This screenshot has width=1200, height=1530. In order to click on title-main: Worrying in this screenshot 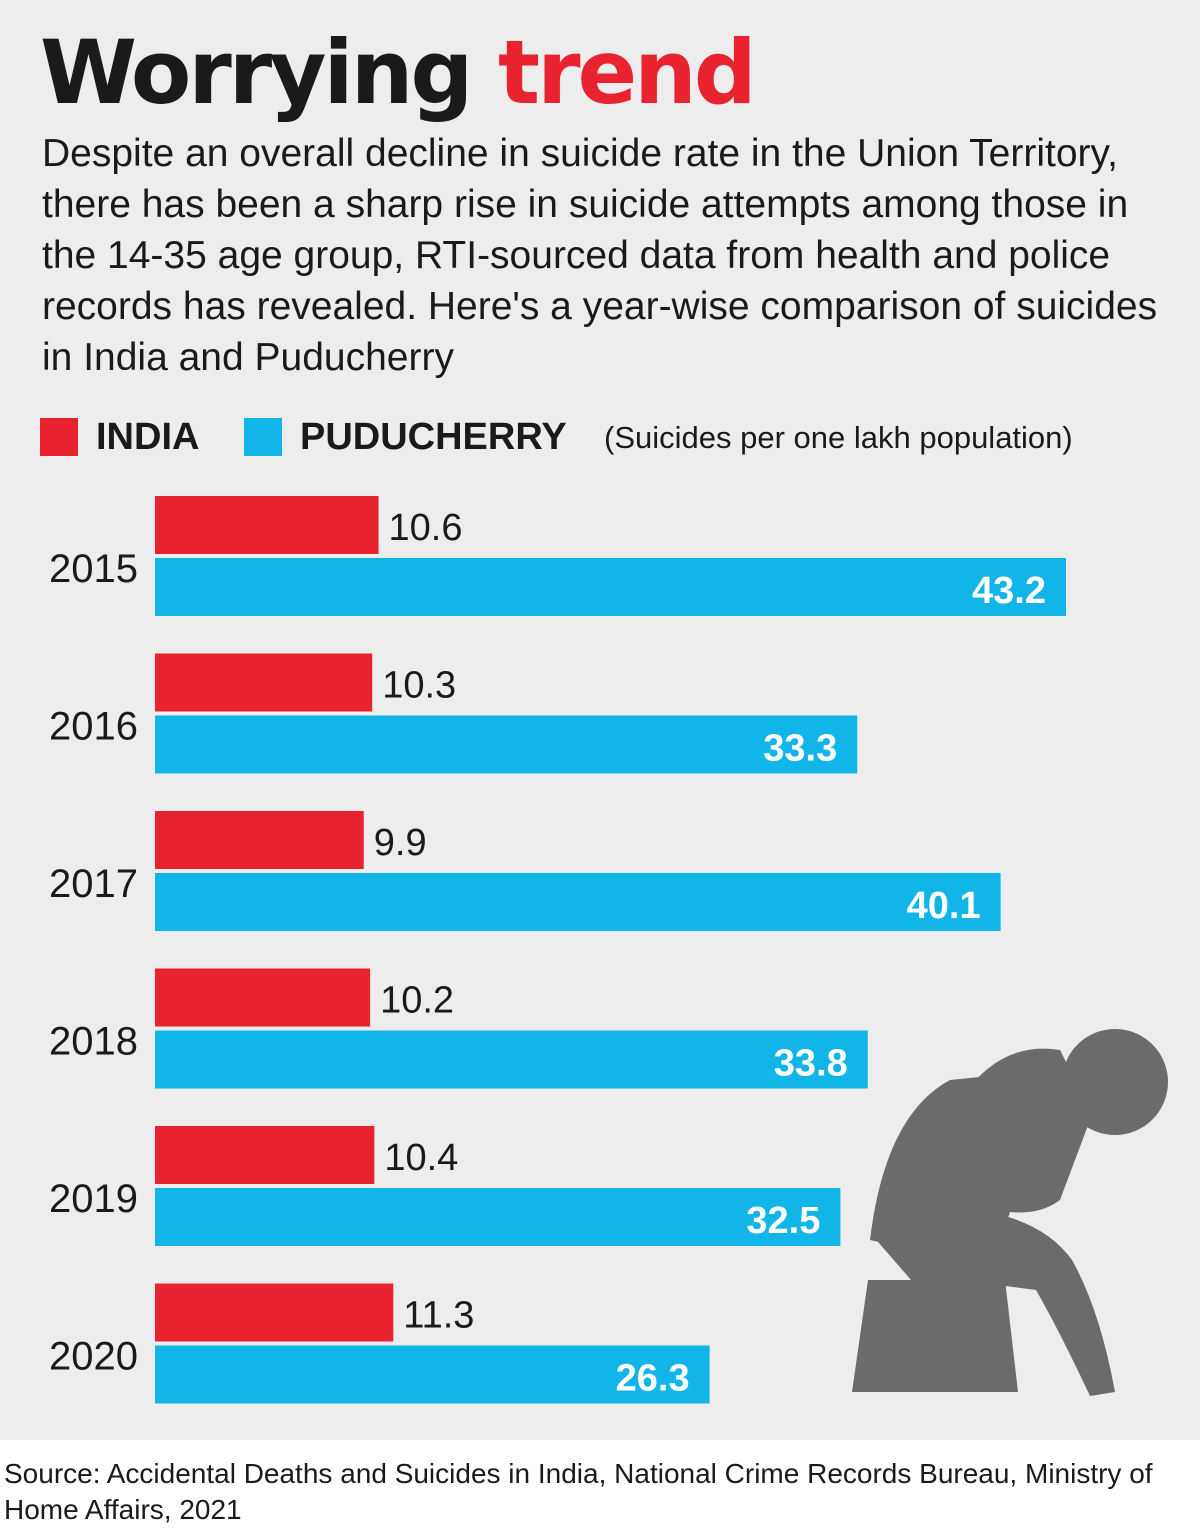, I will do `click(256, 72)`.